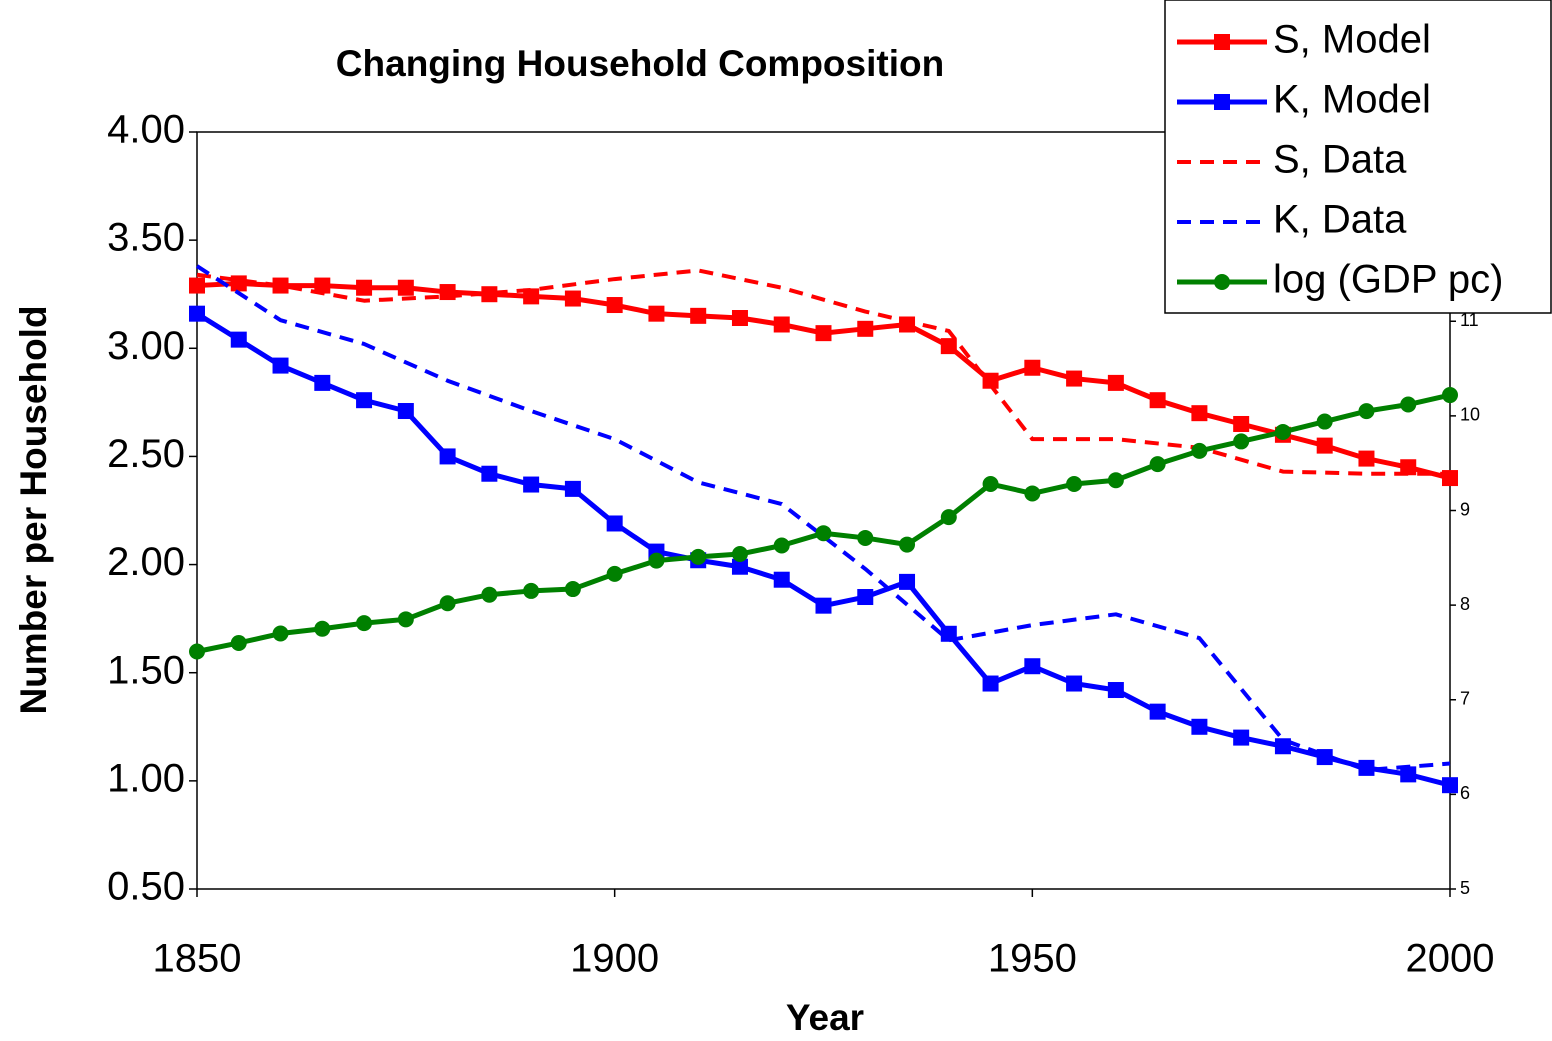 The width and height of the screenshot is (1552, 1041). I want to click on y-tick-label: 1.00, so click(146, 778).